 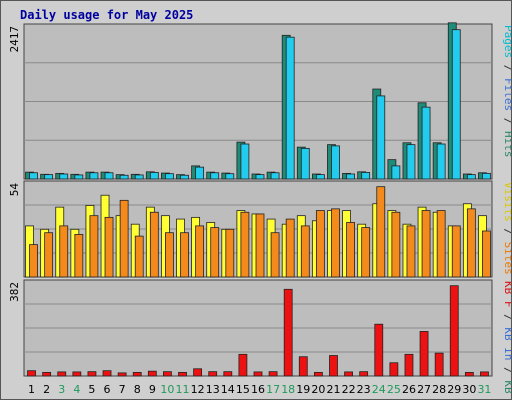 I want to click on axis-label-part: Hits, so click(x=506, y=144).